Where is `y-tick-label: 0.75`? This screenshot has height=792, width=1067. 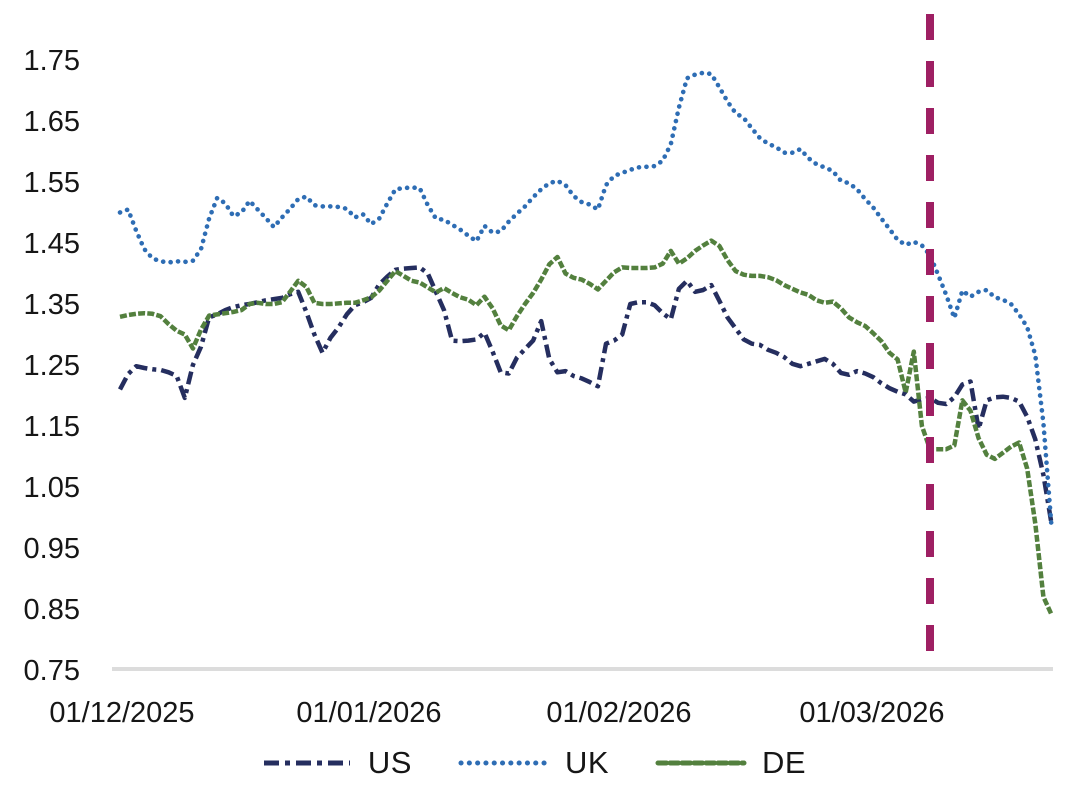
y-tick-label: 0.75 is located at coordinates (52, 671).